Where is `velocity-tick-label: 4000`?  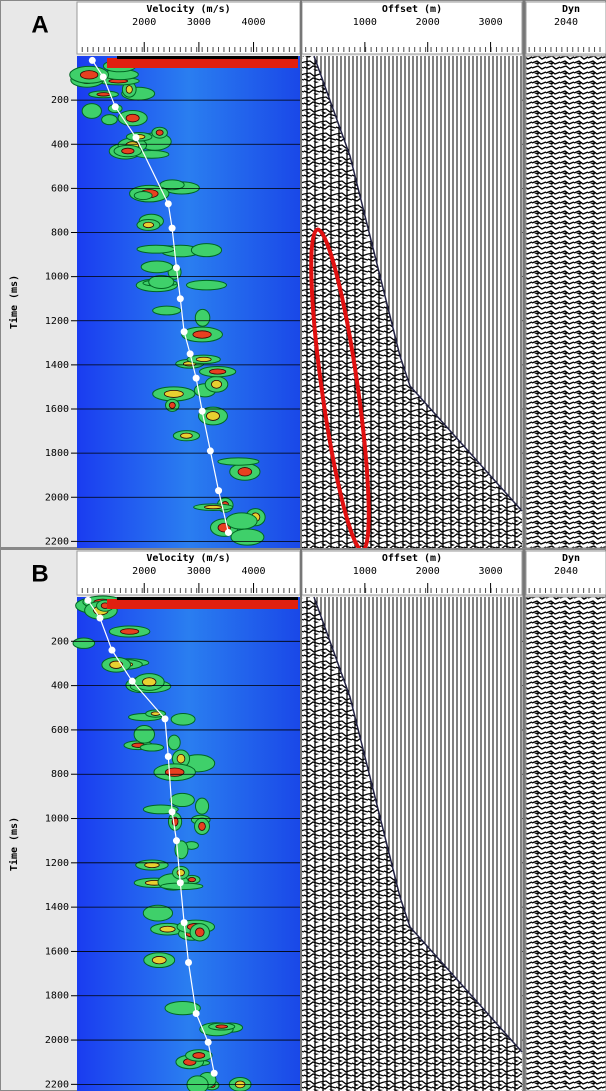 velocity-tick-label: 4000 is located at coordinates (253, 571).